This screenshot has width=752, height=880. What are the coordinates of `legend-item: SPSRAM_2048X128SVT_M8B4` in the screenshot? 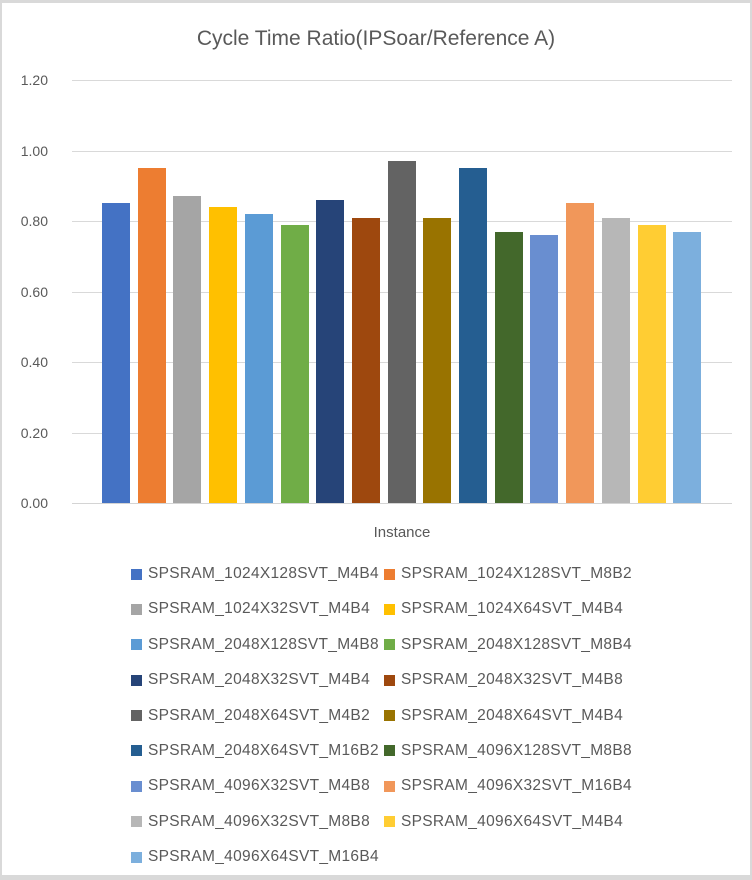 It's located at (508, 645).